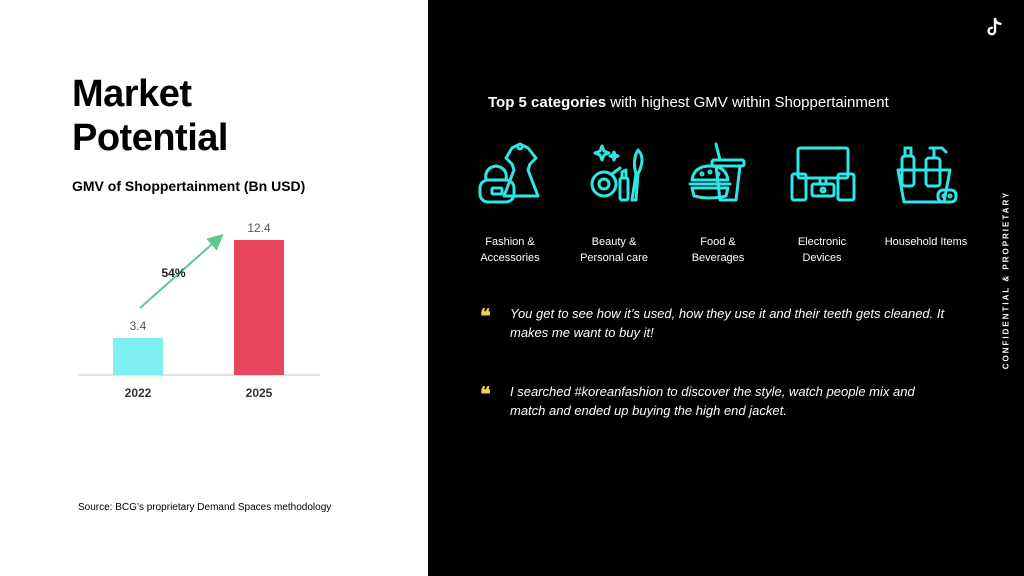 The width and height of the screenshot is (1024, 576). Describe the element at coordinates (717, 172) in the screenshot. I see `food-icon` at that location.